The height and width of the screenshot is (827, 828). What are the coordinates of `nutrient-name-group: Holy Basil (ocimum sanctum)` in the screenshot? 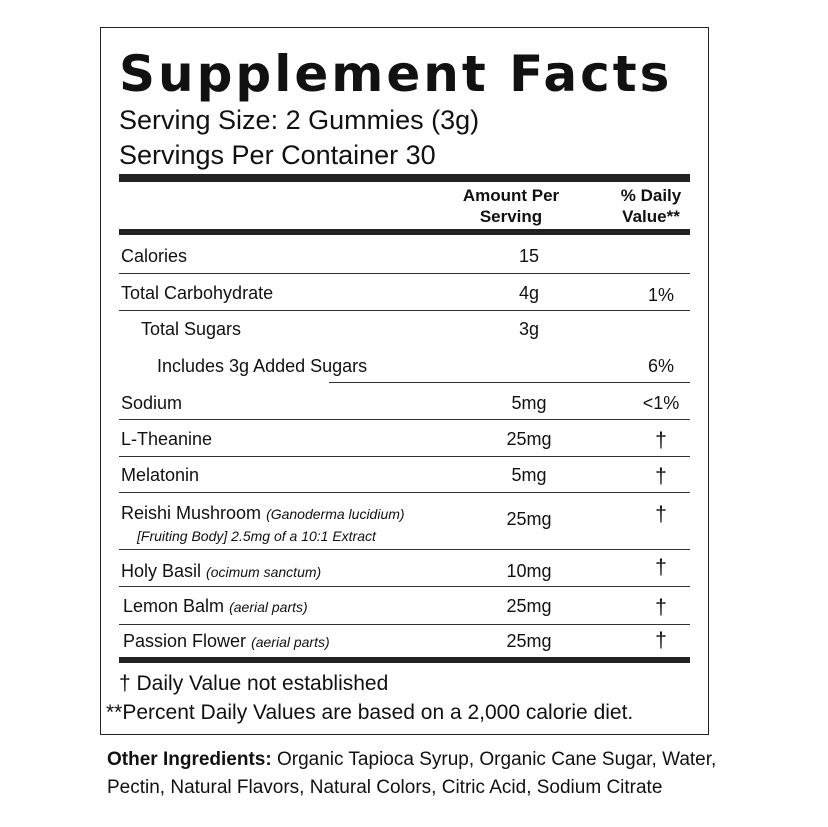 It's located at (221, 571).